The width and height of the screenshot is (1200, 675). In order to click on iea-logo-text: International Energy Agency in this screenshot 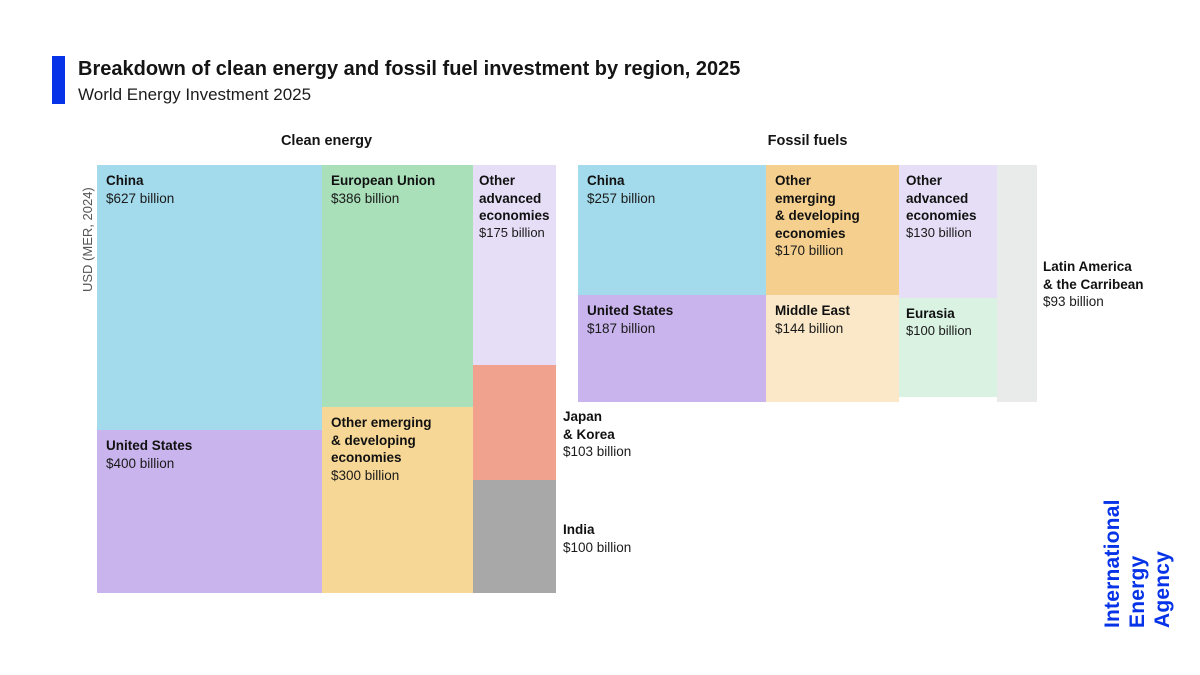, I will do `click(1138, 563)`.